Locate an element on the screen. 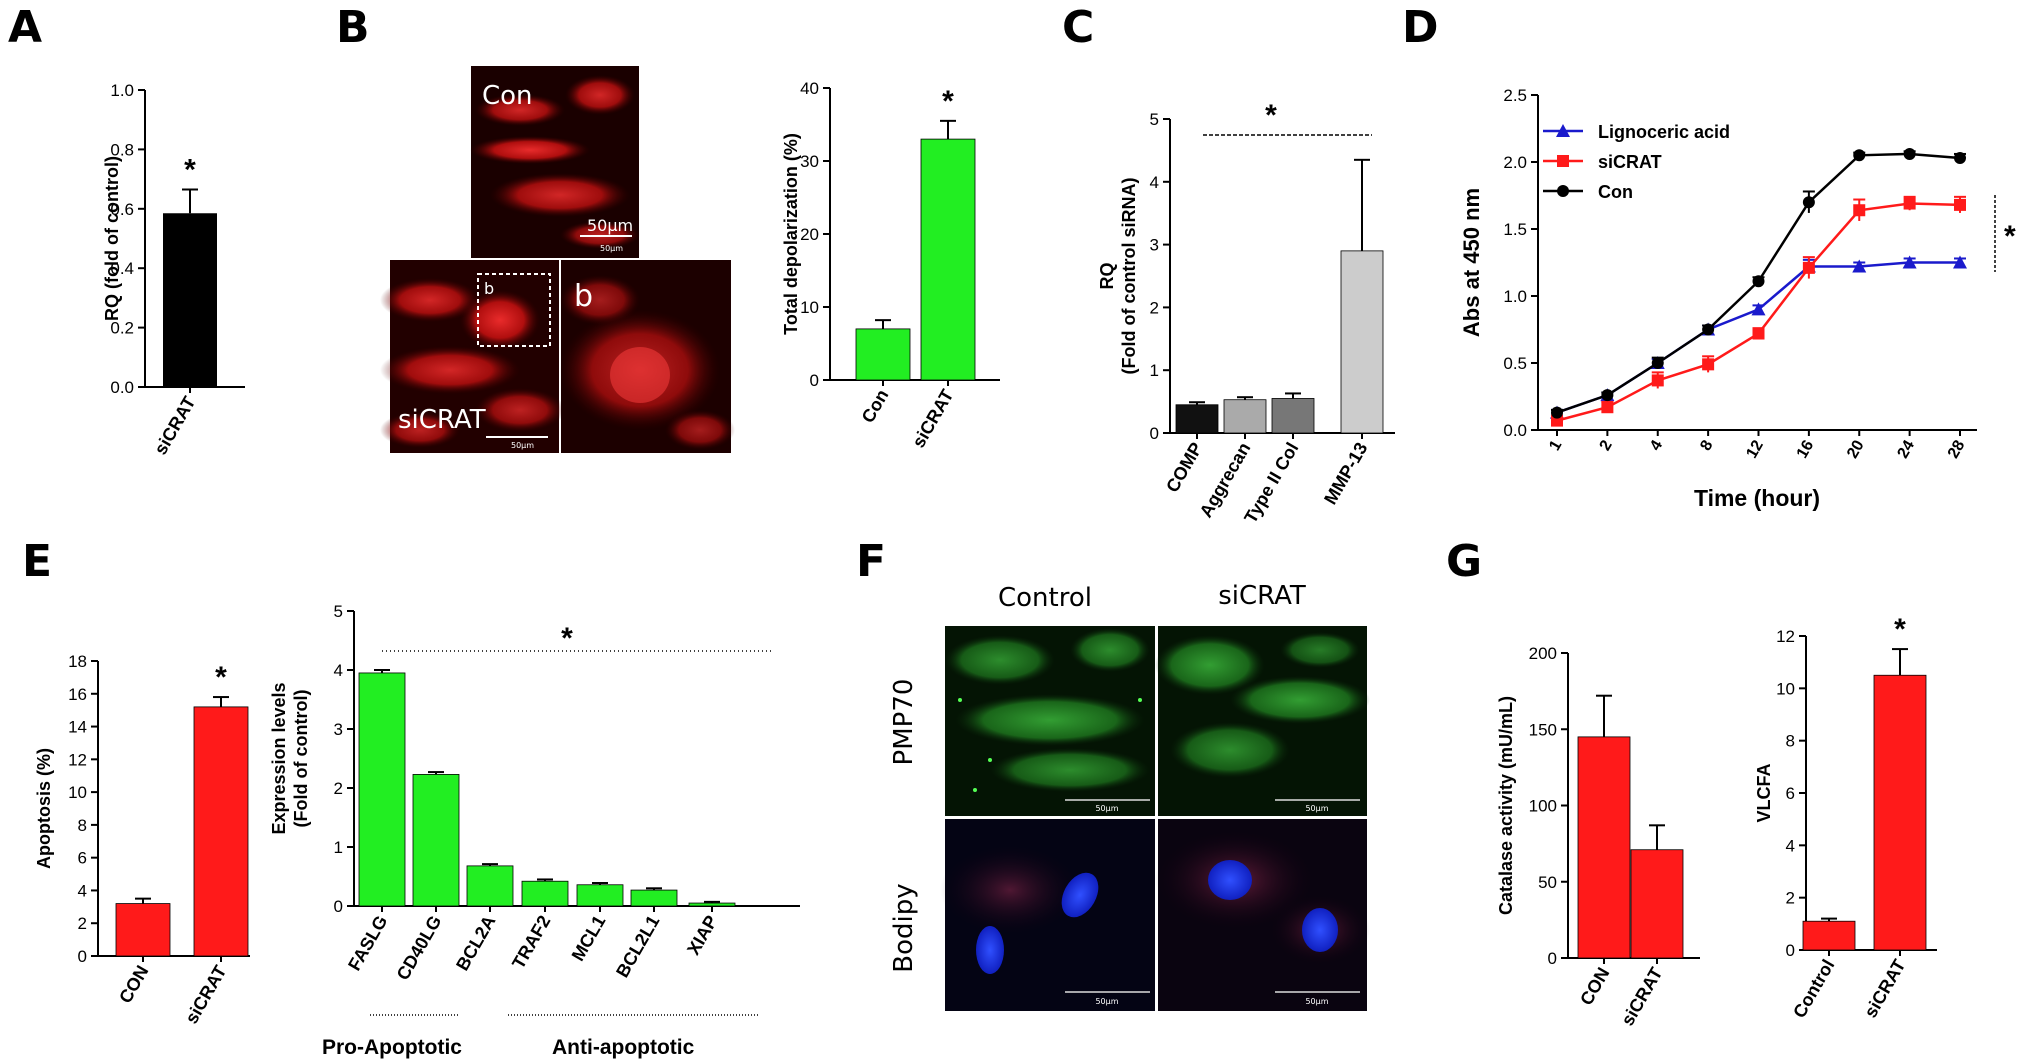 This screenshot has width=2028, height=1061. x-tick-label: 2 is located at coordinates (1606, 445).